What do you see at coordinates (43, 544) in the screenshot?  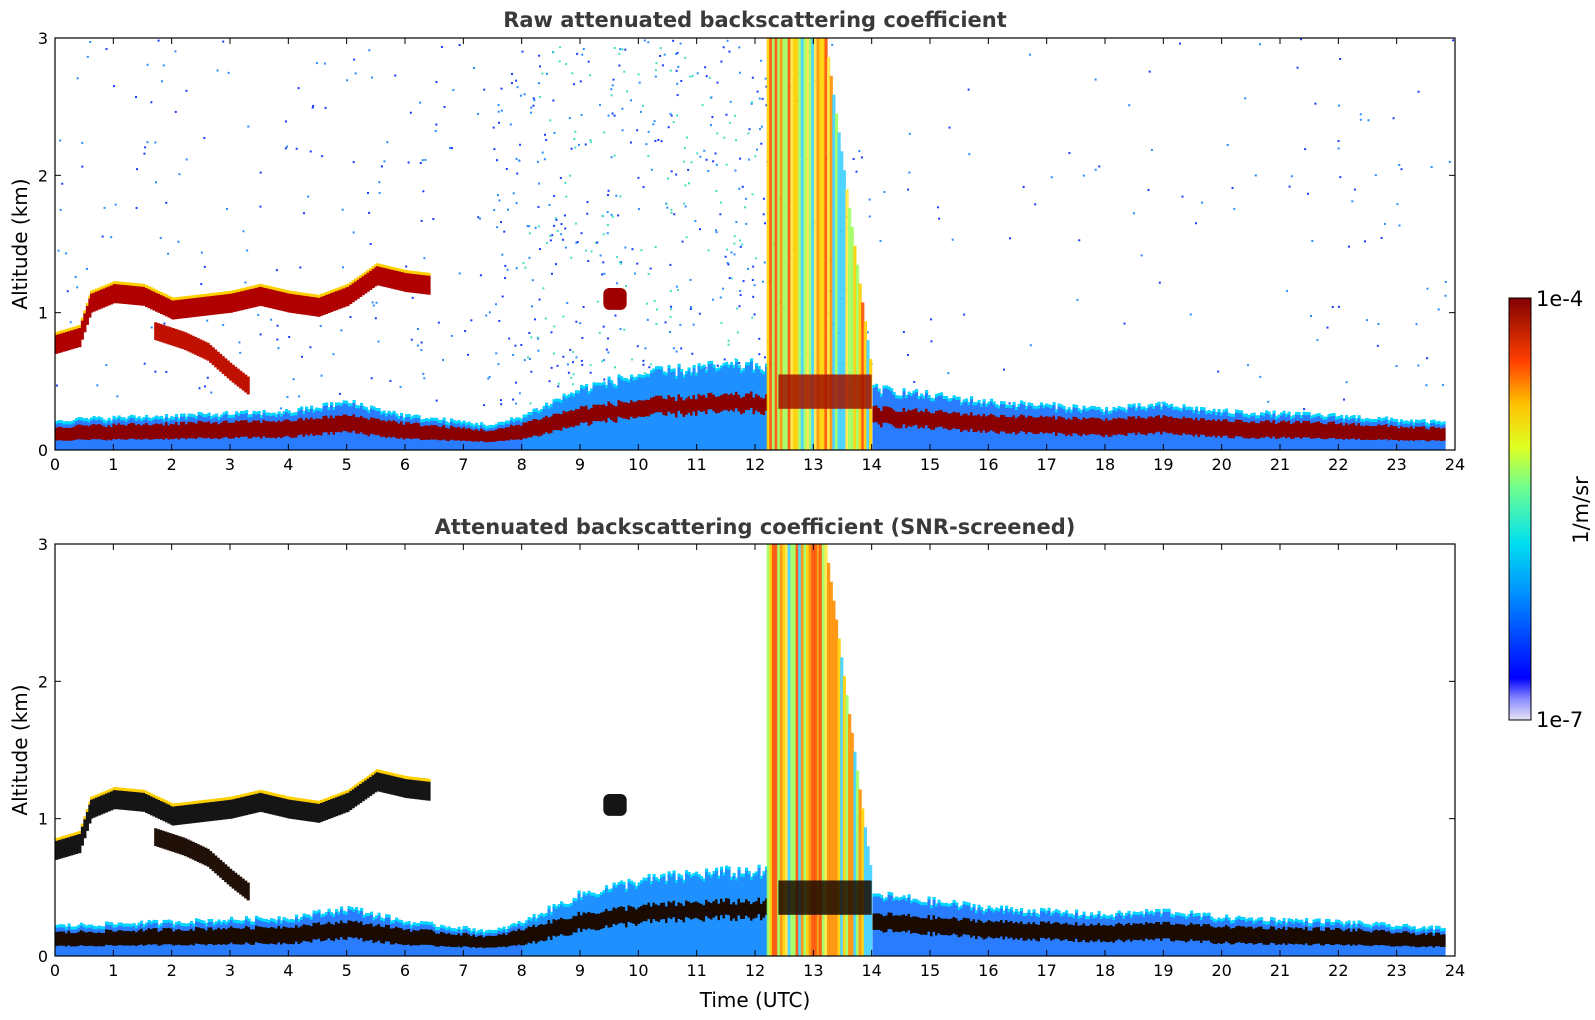 I see `y-tick-label: 3` at bounding box center [43, 544].